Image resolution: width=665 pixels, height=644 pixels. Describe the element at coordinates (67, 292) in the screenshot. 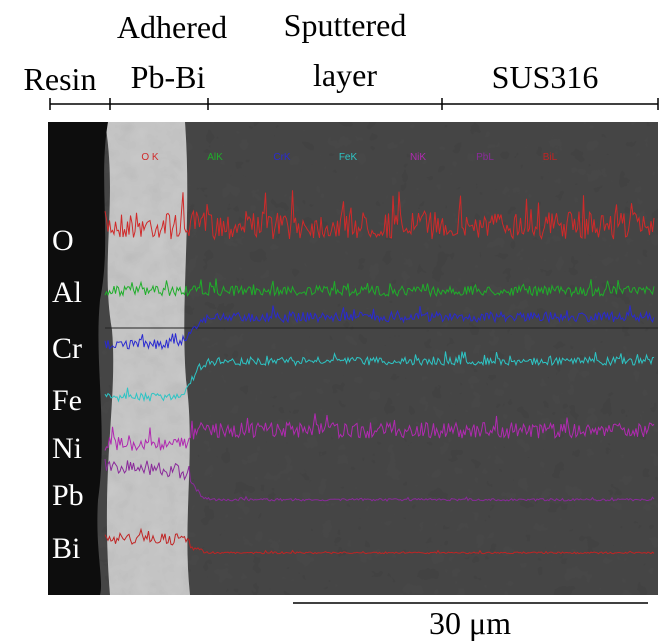

I see `element-label: Al` at that location.